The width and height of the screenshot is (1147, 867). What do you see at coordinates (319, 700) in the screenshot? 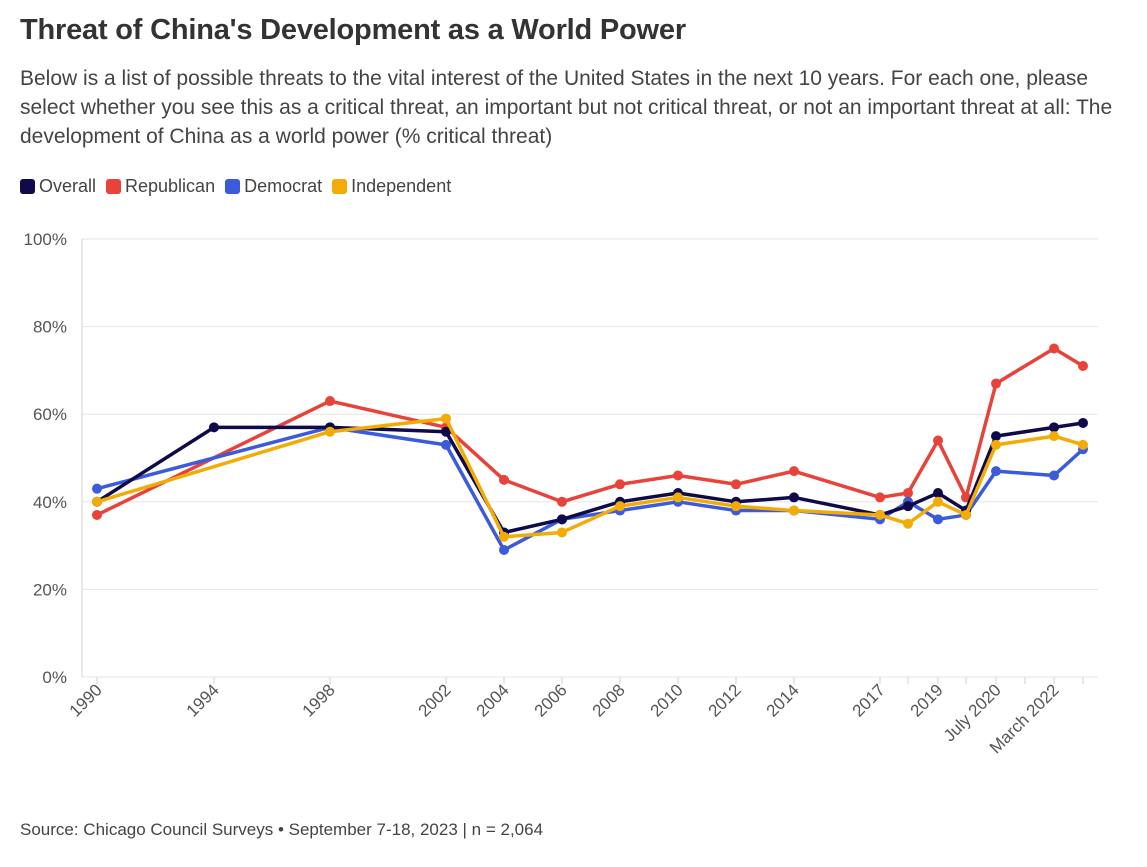
I see `x-tick-label: 1998` at bounding box center [319, 700].